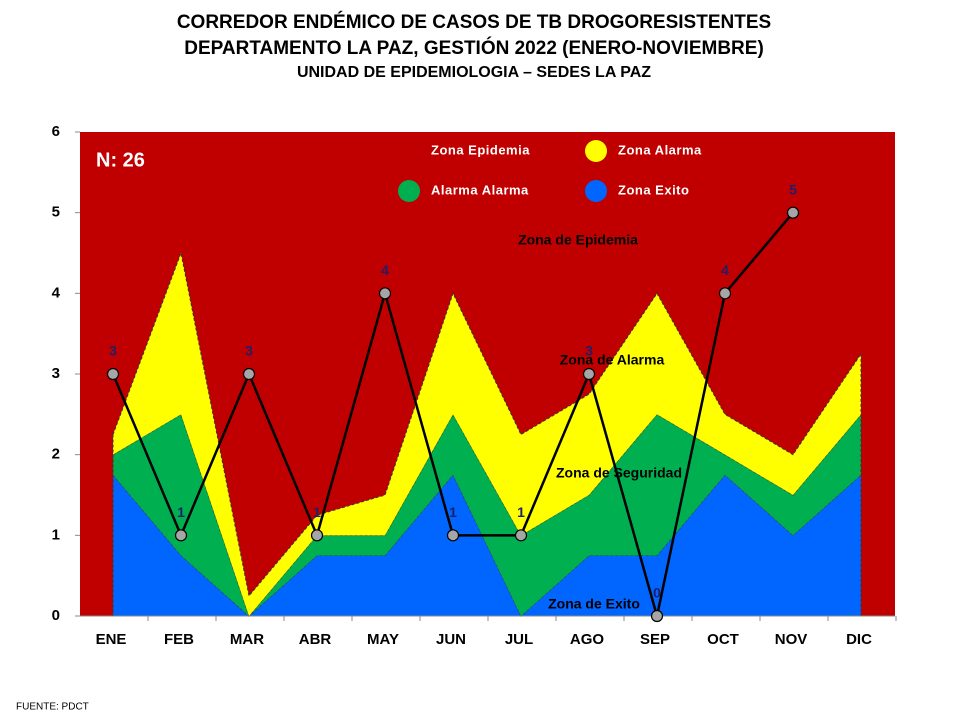  What do you see at coordinates (383, 639) in the screenshot?
I see `x-tick-label: MAY` at bounding box center [383, 639].